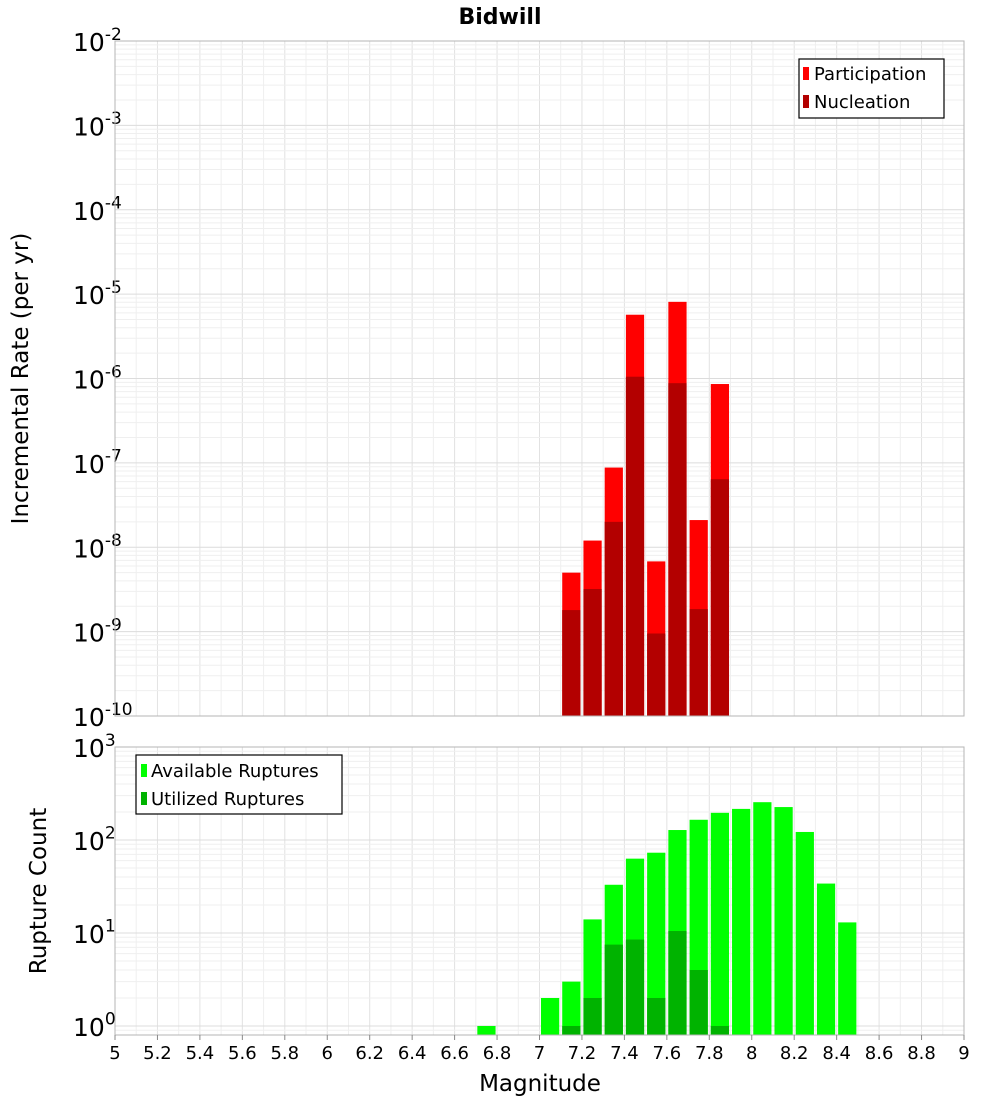 This screenshot has height=1104, width=1000. What do you see at coordinates (97, 294) in the screenshot?
I see `top-ytick-label: 10⁻⁵` at bounding box center [97, 294].